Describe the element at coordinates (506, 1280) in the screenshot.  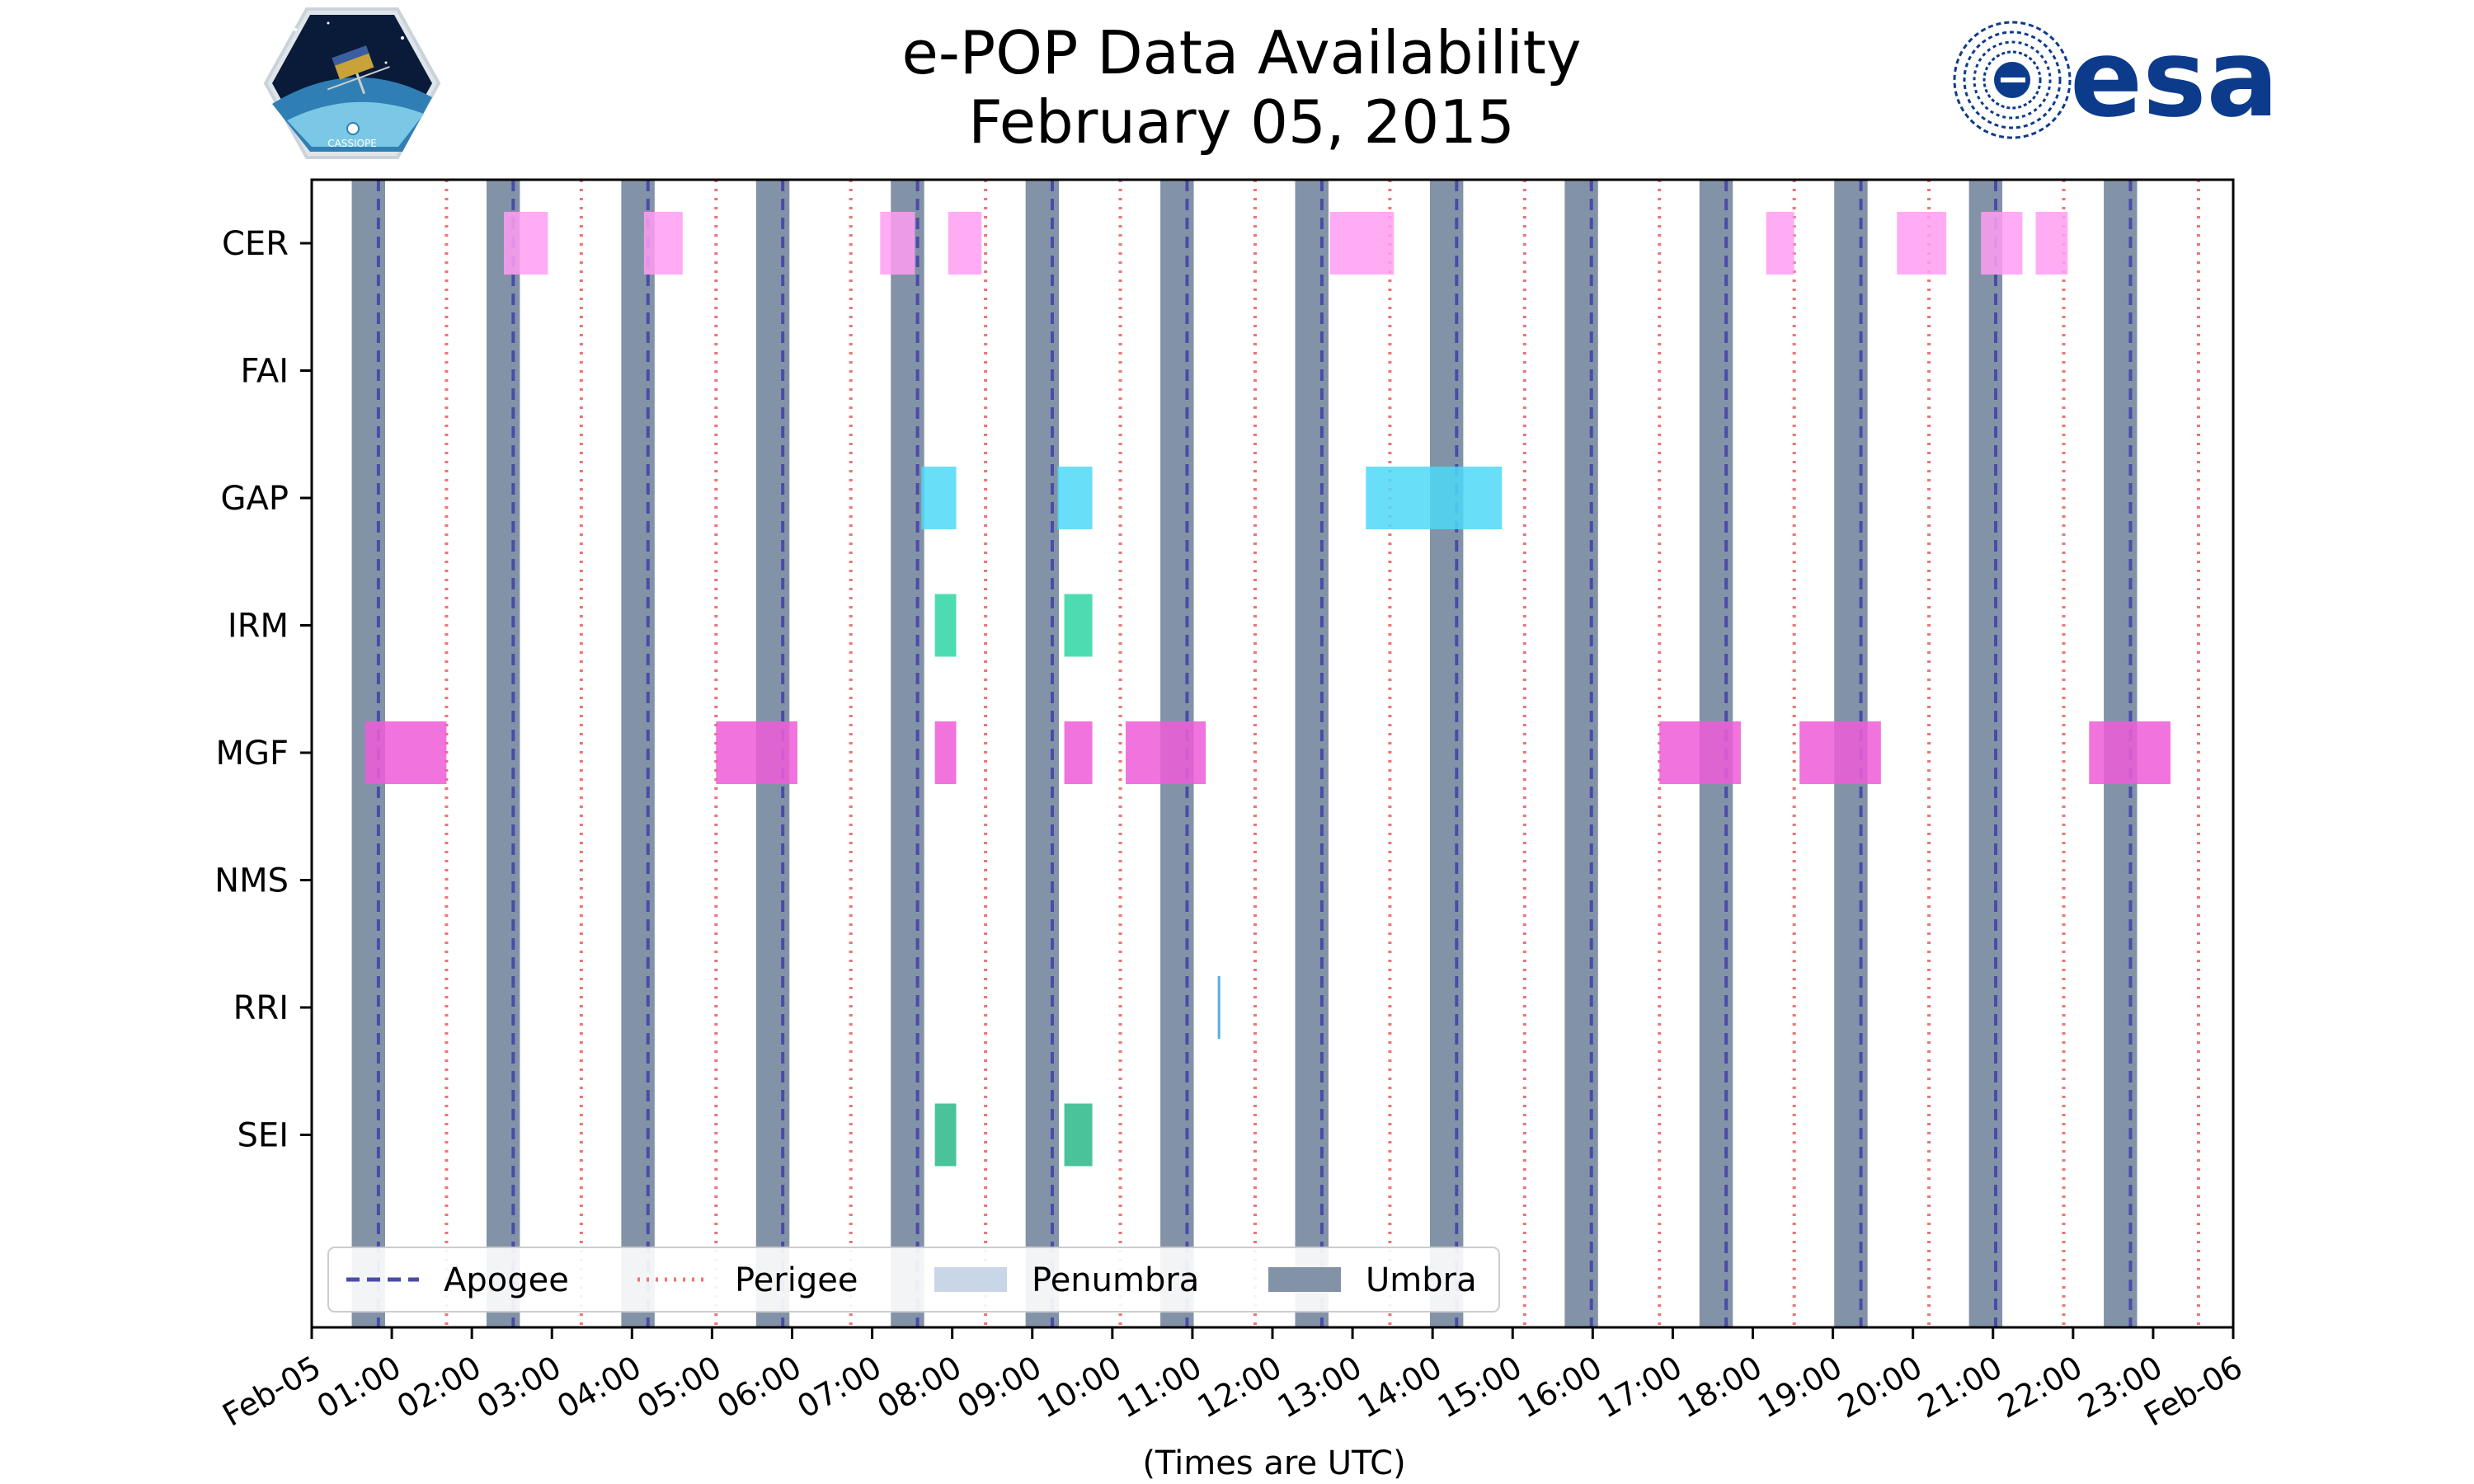
I see `legend-label: Apogee` at that location.